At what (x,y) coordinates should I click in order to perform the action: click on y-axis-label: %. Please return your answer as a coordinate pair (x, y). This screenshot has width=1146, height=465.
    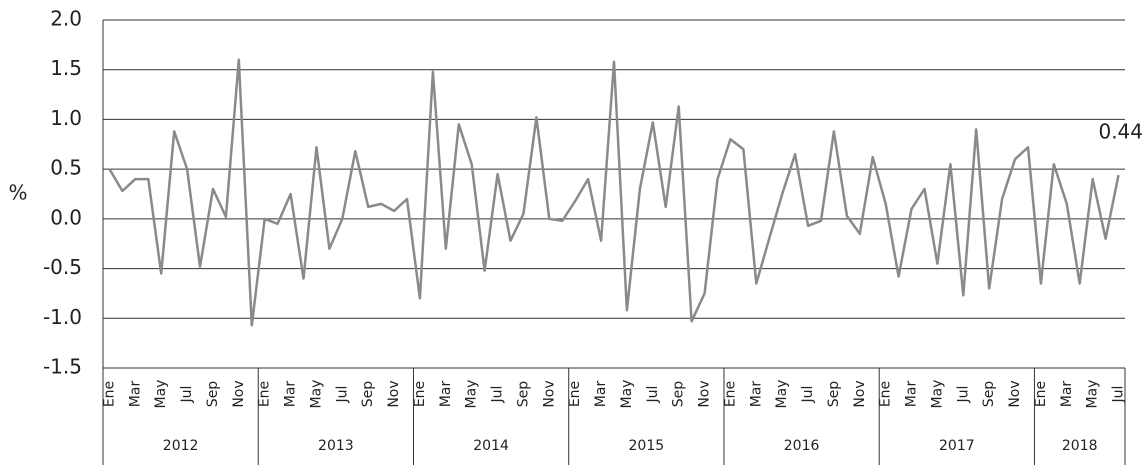
    Looking at the image, I should click on (17, 193).